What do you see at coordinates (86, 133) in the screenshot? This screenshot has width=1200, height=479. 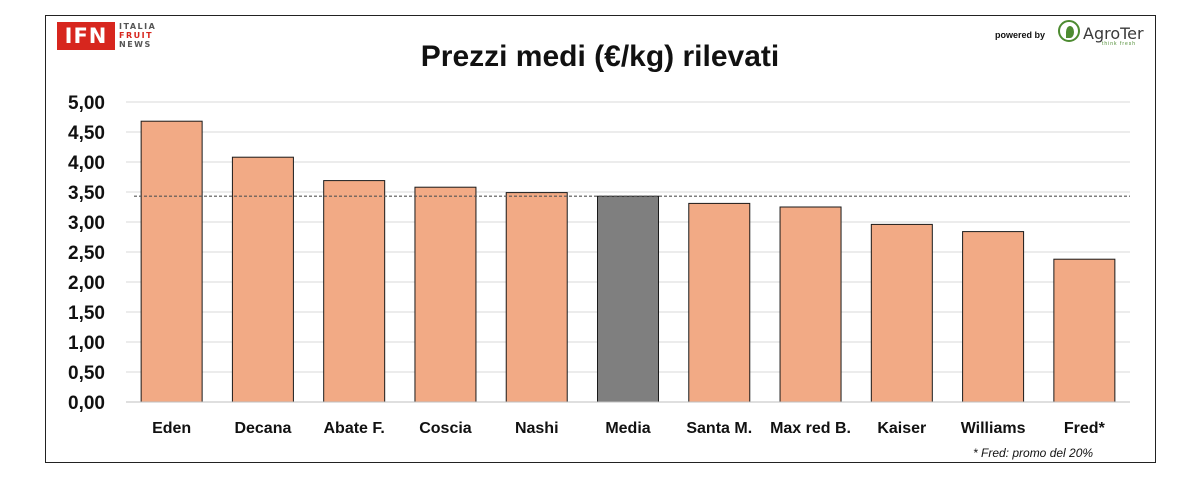 I see `y-tick-label: 4,50` at bounding box center [86, 133].